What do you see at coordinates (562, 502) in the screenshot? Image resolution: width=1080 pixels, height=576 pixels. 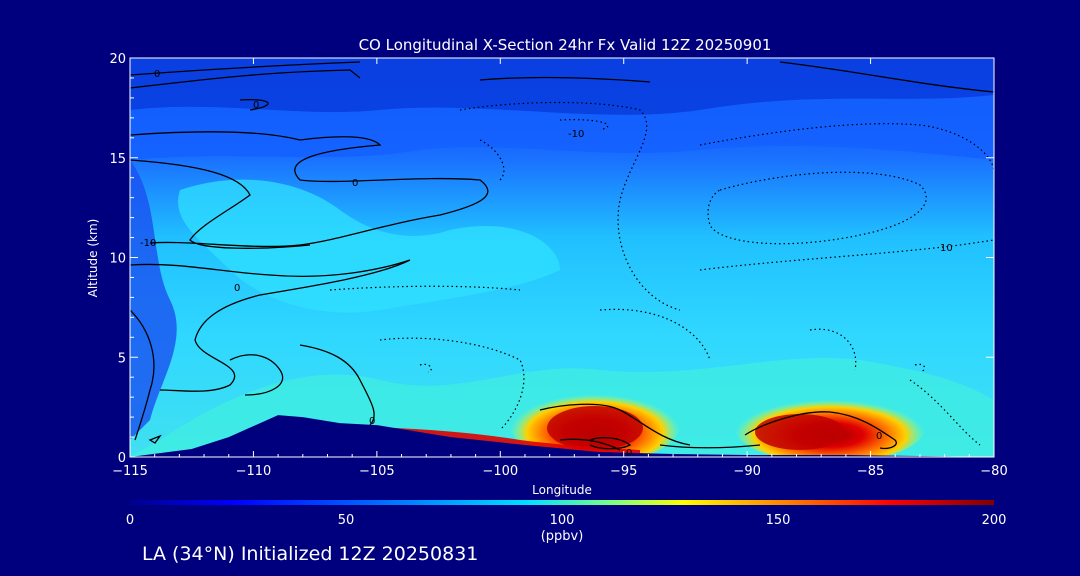 I see `colorbar` at bounding box center [562, 502].